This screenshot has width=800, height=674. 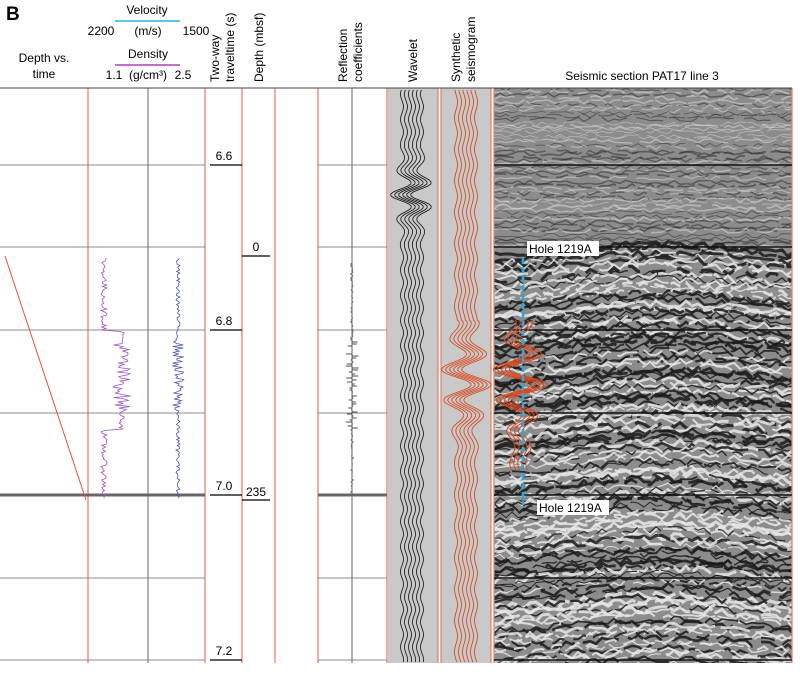 I want to click on density-title: Density, so click(x=148, y=54).